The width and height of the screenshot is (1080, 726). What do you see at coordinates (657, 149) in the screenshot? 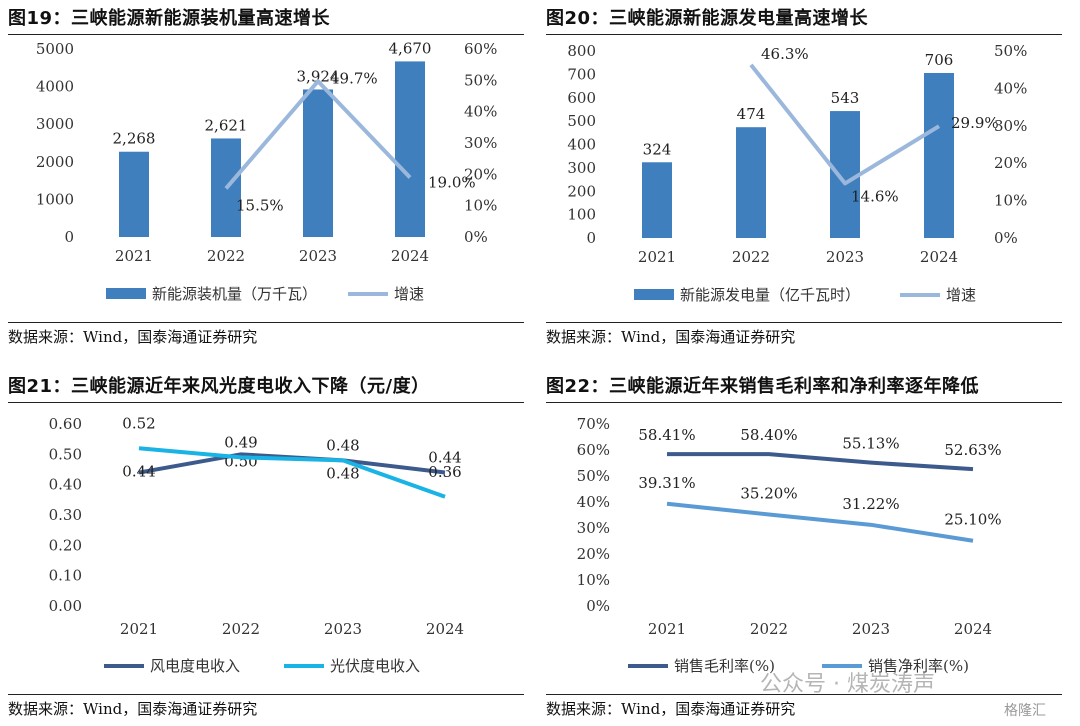
I see `bar-value-label: 324` at bounding box center [657, 149].